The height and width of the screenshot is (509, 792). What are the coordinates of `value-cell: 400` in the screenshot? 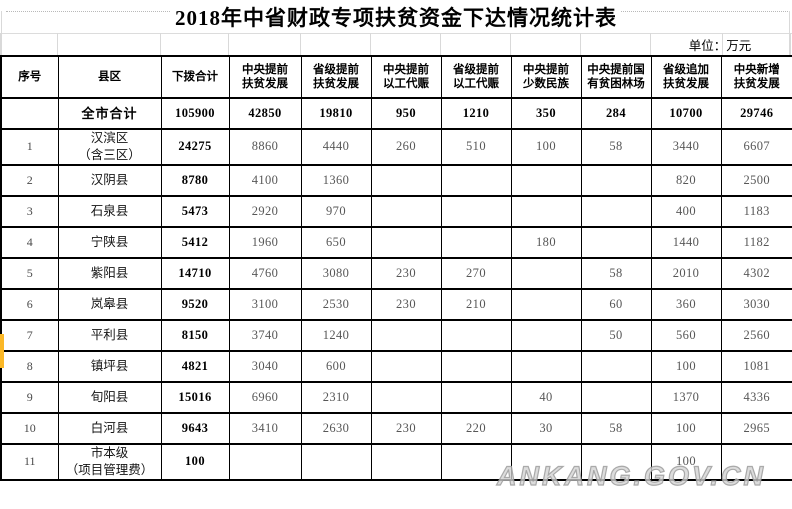 It's located at (686, 211).